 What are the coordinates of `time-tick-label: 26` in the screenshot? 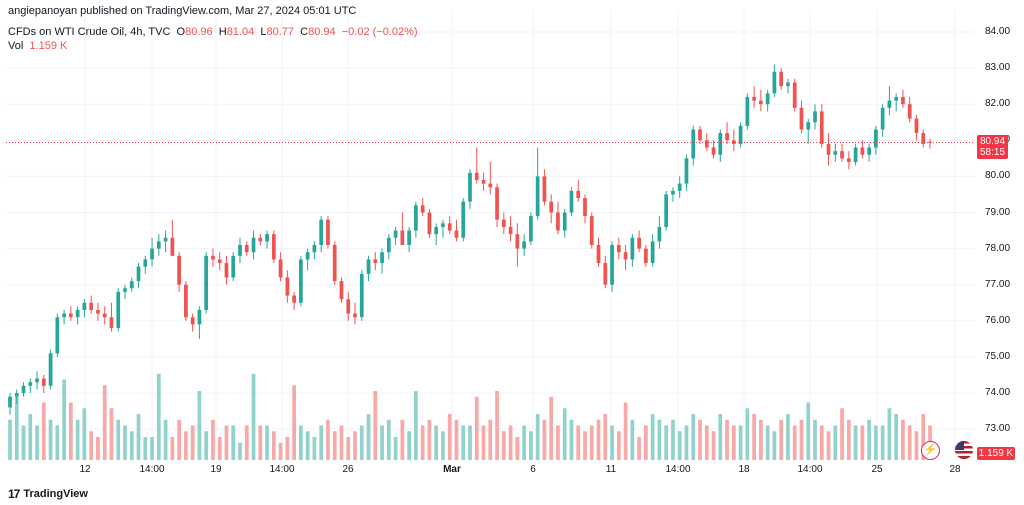 It's located at (348, 469).